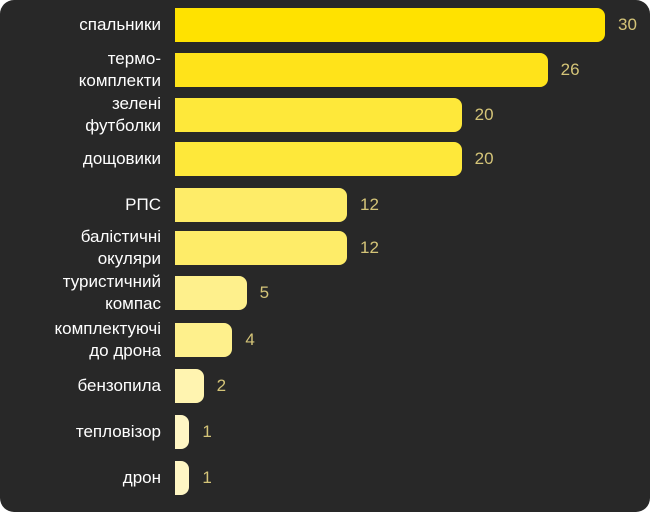 Image resolution: width=650 pixels, height=512 pixels. I want to click on value-label: 26, so click(570, 69).